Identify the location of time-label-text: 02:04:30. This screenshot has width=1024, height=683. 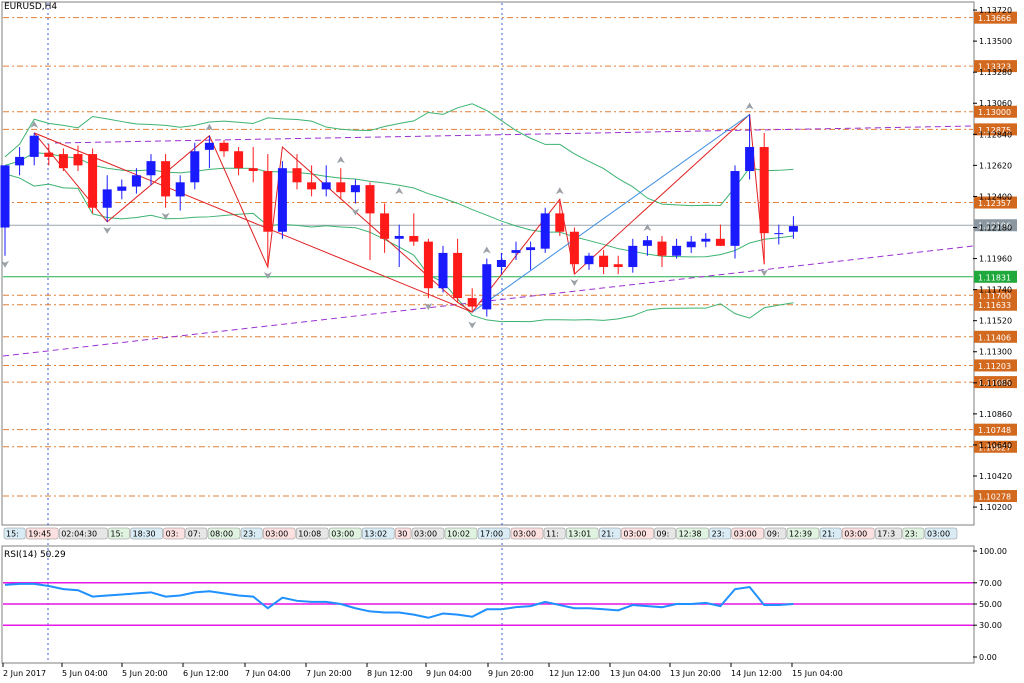
(79, 534).